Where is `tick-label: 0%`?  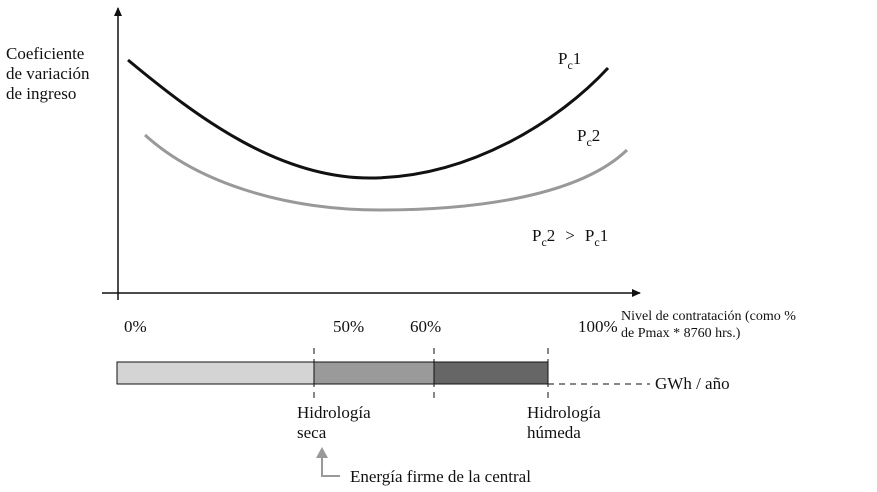
tick-label: 0% is located at coordinates (135, 326).